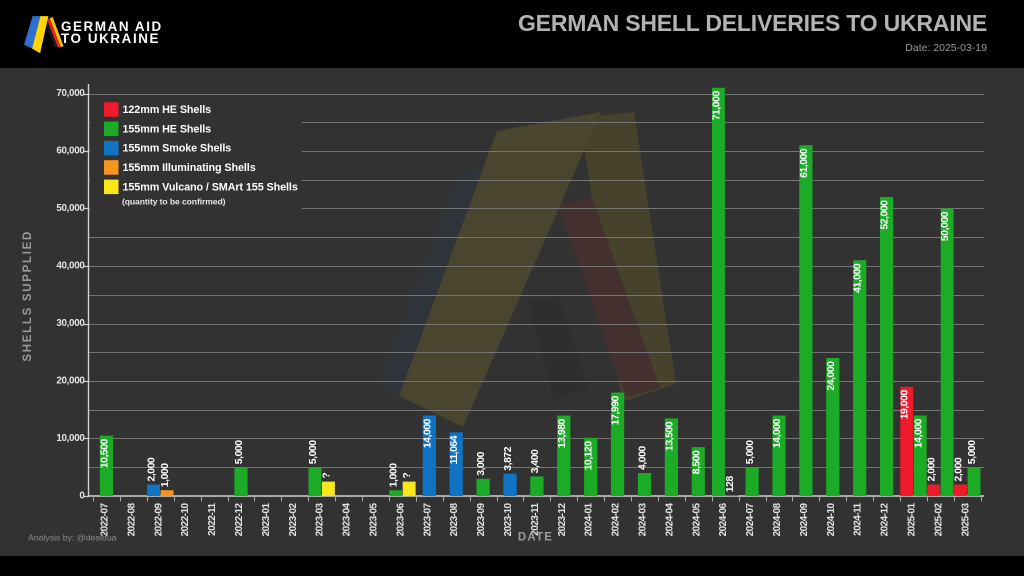  I want to click on svg-text: 10,000, so click(70, 438).